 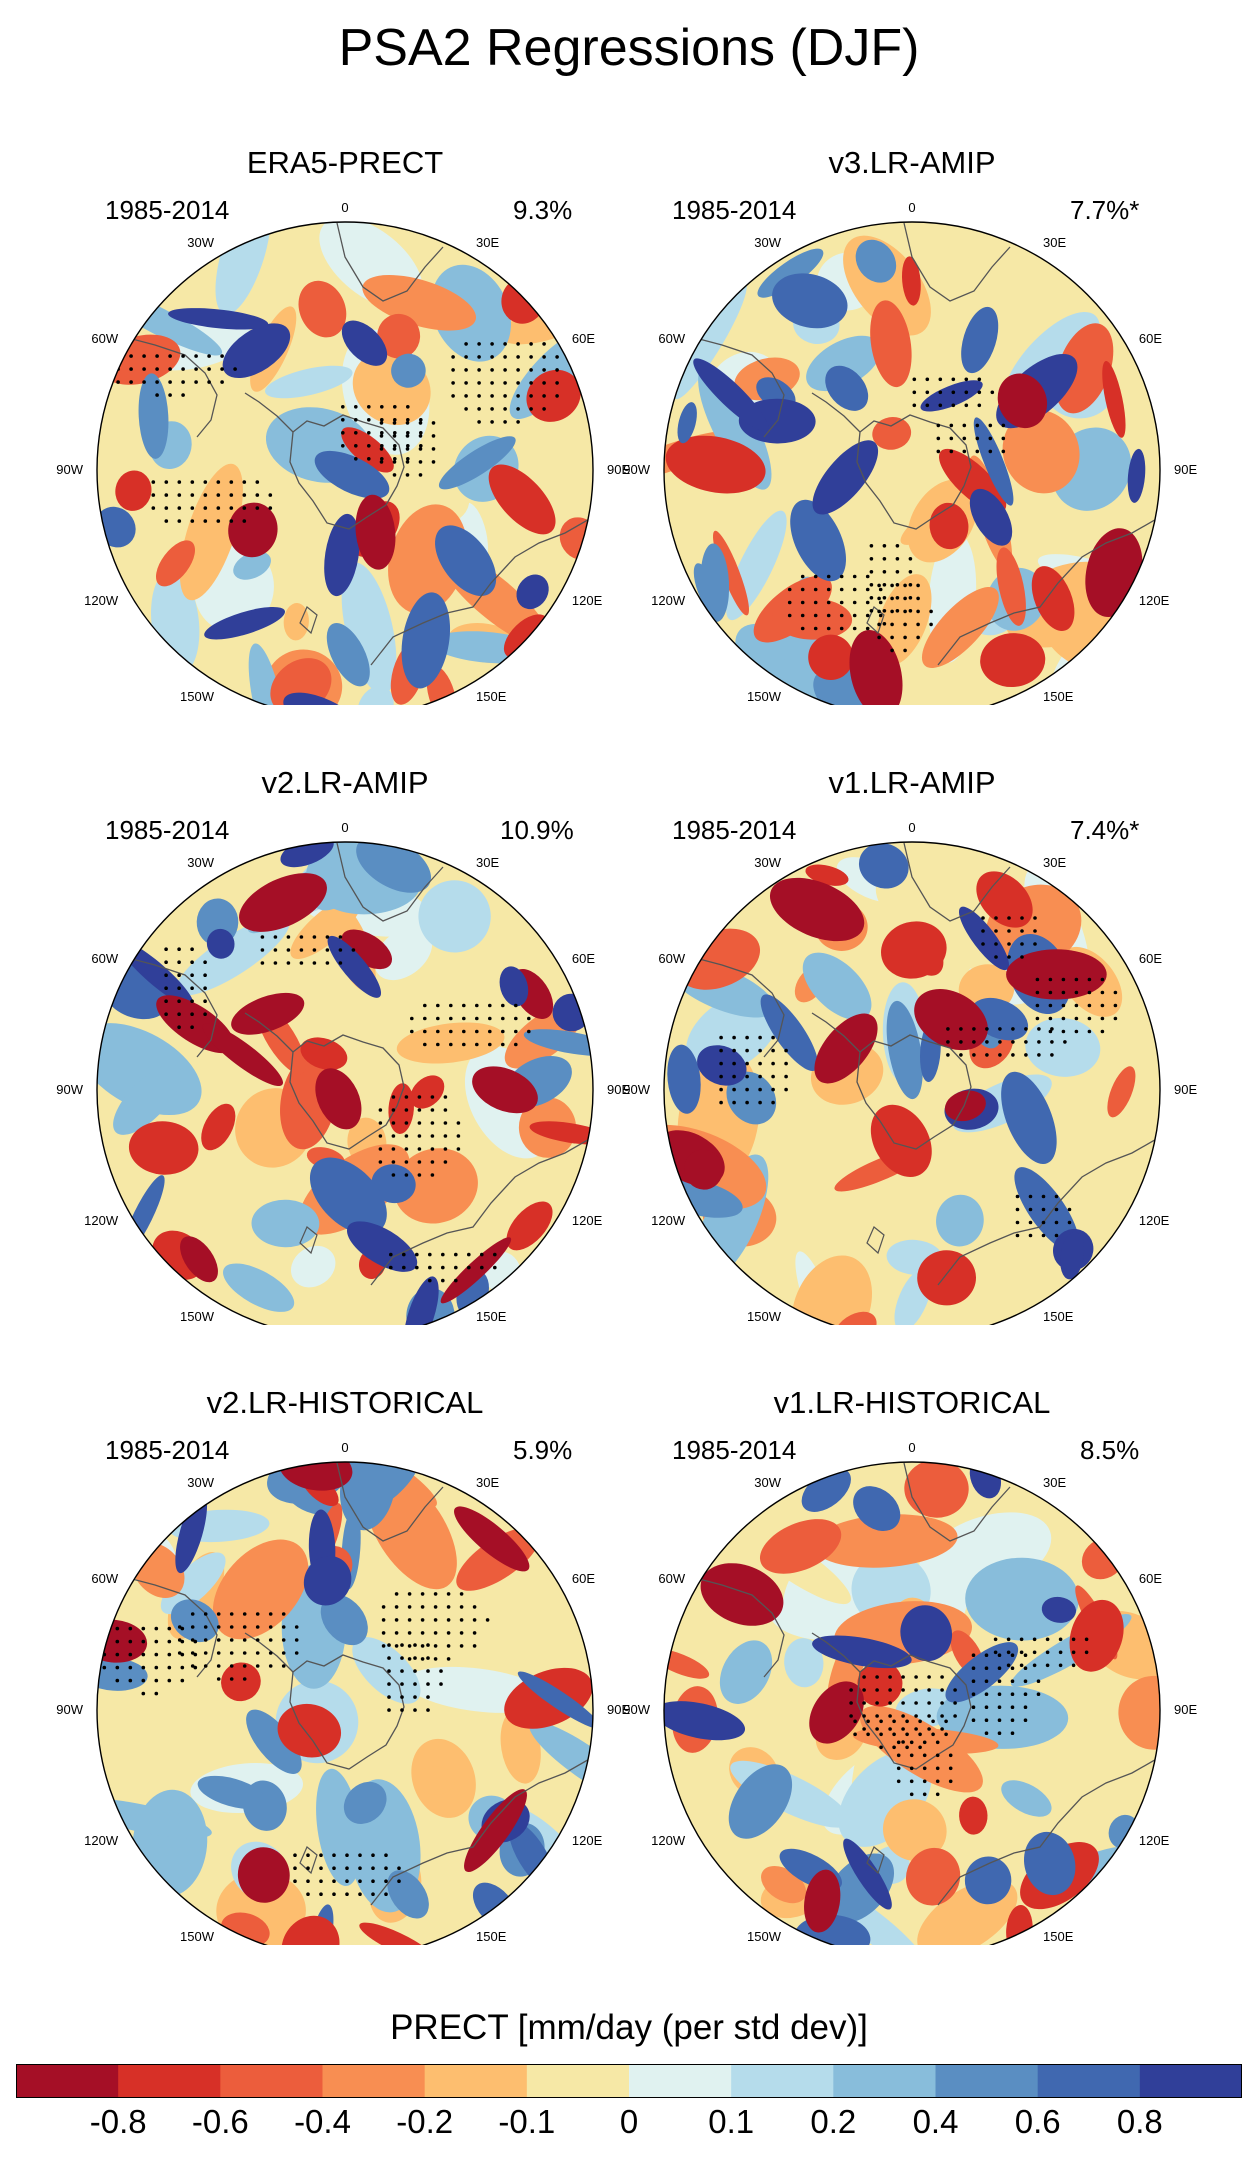 I want to click on longitude-label: 150E, so click(x=1058, y=1936).